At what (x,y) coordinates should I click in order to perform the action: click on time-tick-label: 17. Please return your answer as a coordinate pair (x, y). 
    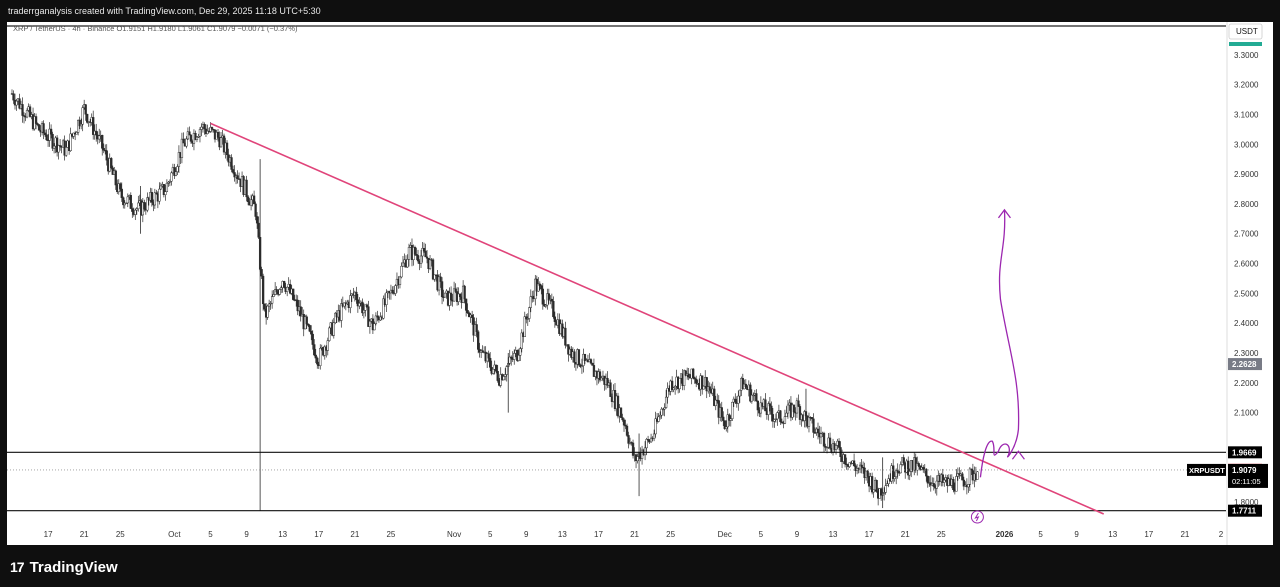
    Looking at the image, I should click on (869, 534).